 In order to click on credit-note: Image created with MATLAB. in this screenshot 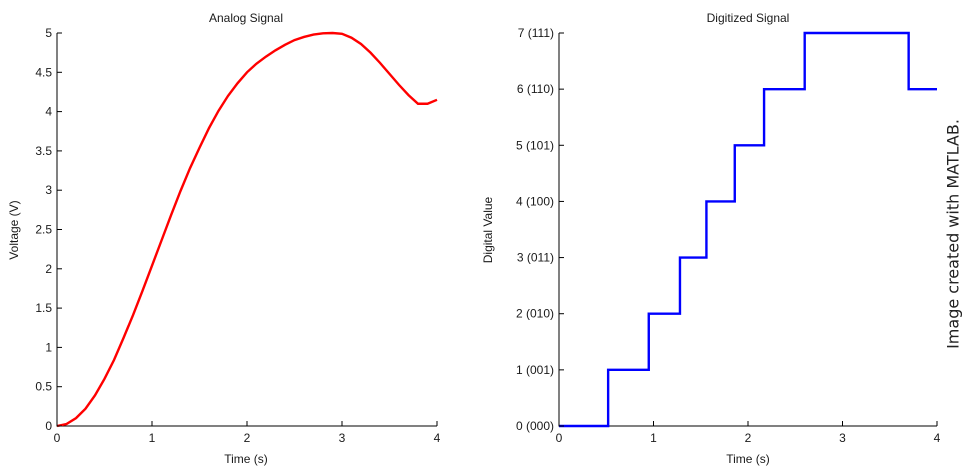, I will do `click(952, 234)`.